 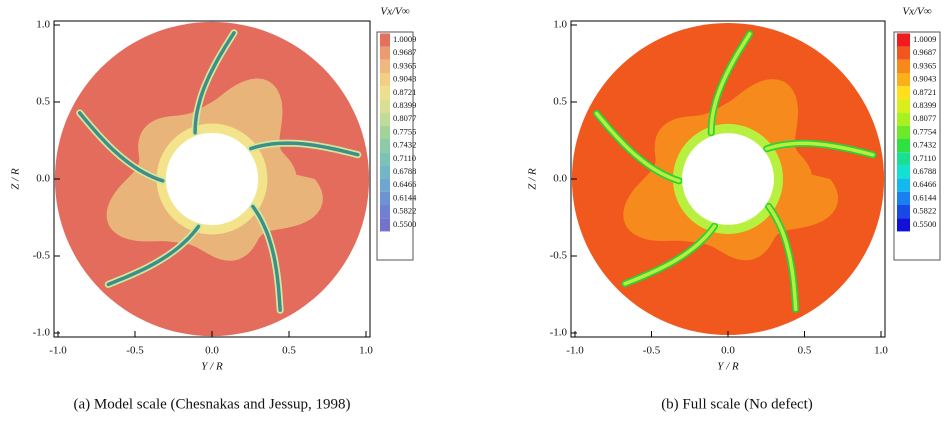 What do you see at coordinates (404, 131) in the screenshot?
I see `colorbar-label: 0.7755` at bounding box center [404, 131].